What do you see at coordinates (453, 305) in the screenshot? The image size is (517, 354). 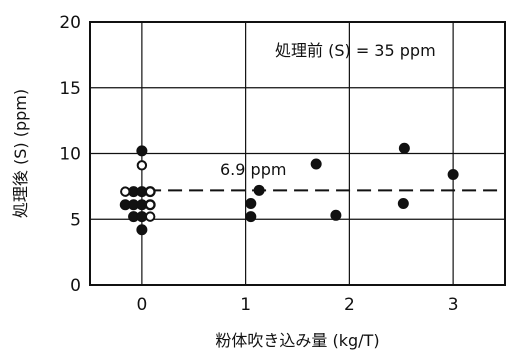 I see `x-tick-label: 3` at bounding box center [453, 305].